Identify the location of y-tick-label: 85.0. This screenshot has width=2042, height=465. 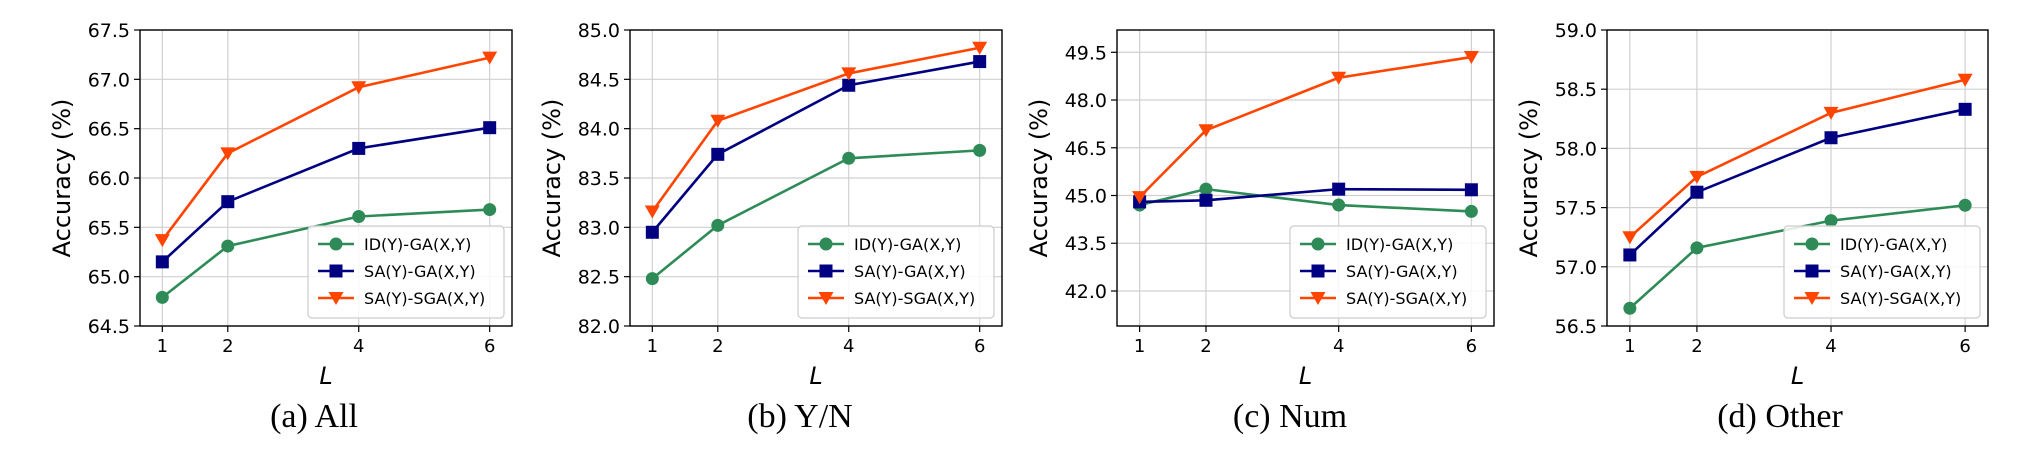
(599, 31).